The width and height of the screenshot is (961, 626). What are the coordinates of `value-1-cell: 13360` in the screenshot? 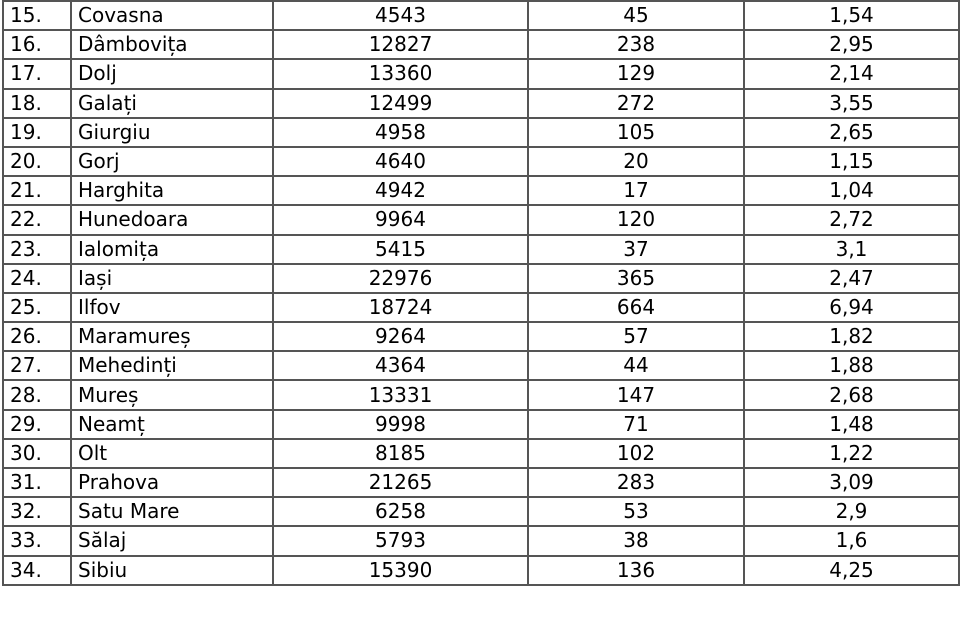 It's located at (400, 74).